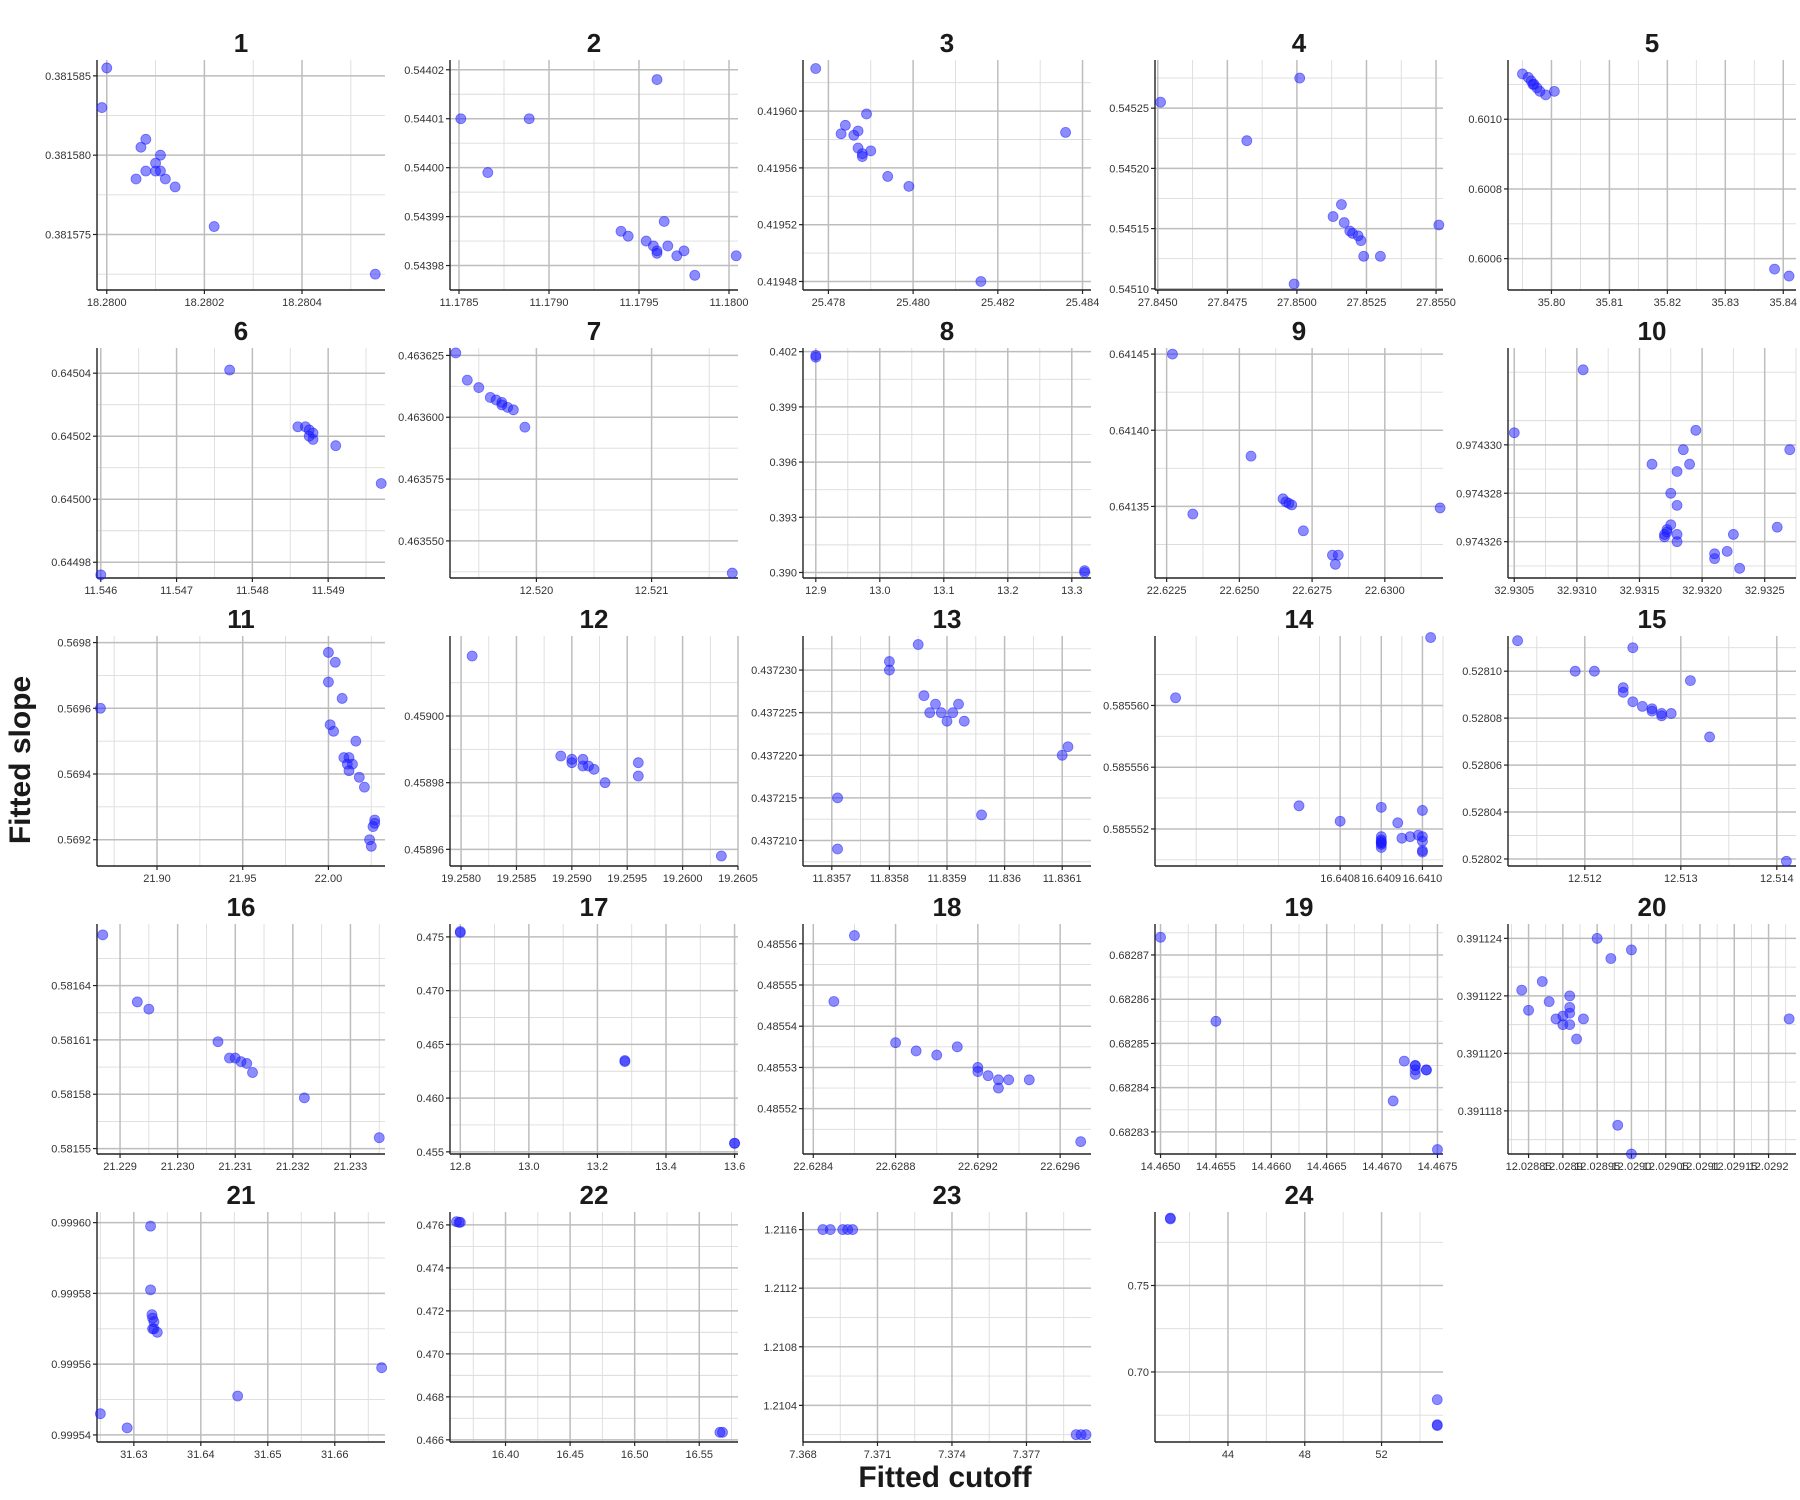 This screenshot has width=1800, height=1500. Describe the element at coordinates (572, 879) in the screenshot. I see `x-tick-label: 19.2590` at that location.